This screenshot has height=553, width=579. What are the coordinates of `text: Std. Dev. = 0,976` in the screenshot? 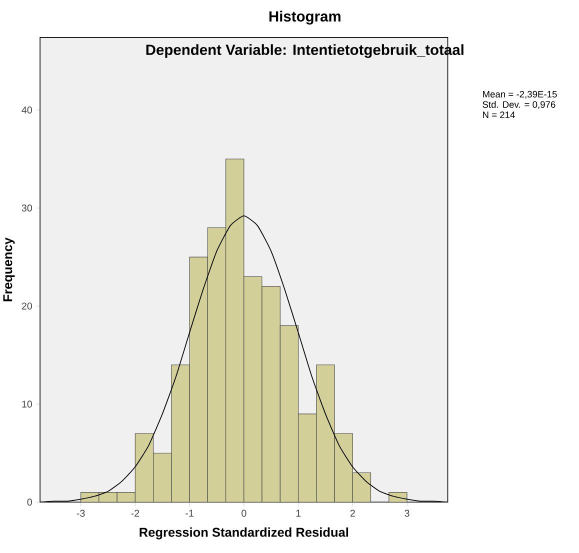 It's located at (519, 104).